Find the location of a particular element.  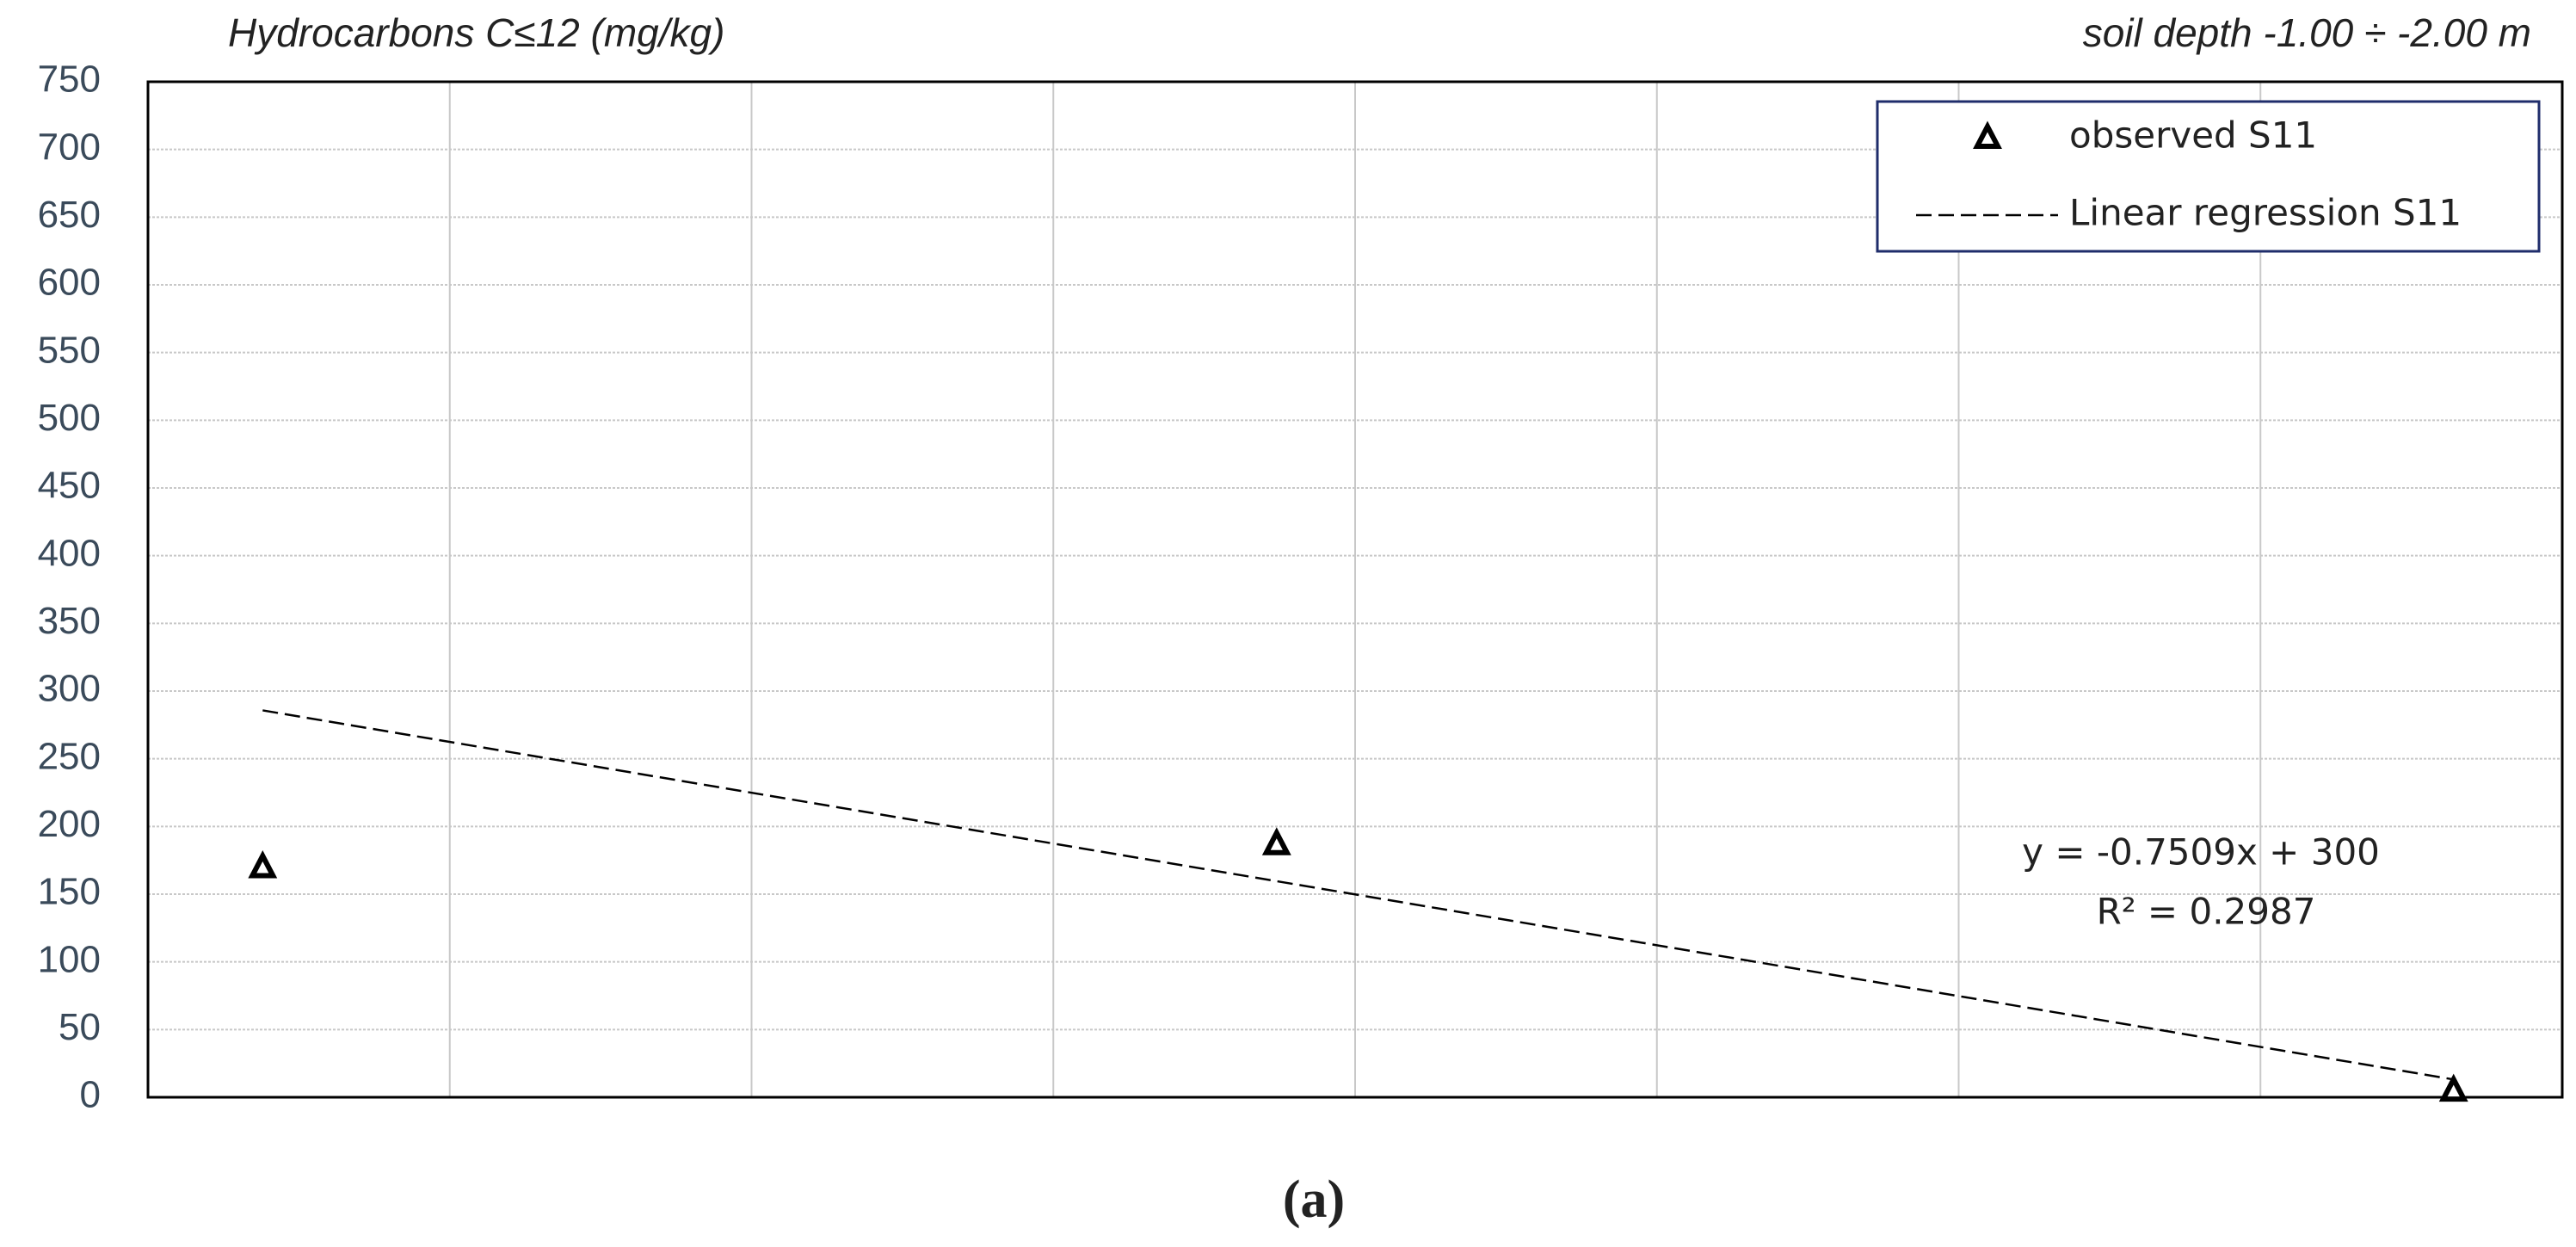

legend-label: observed S11 is located at coordinates (2193, 135).